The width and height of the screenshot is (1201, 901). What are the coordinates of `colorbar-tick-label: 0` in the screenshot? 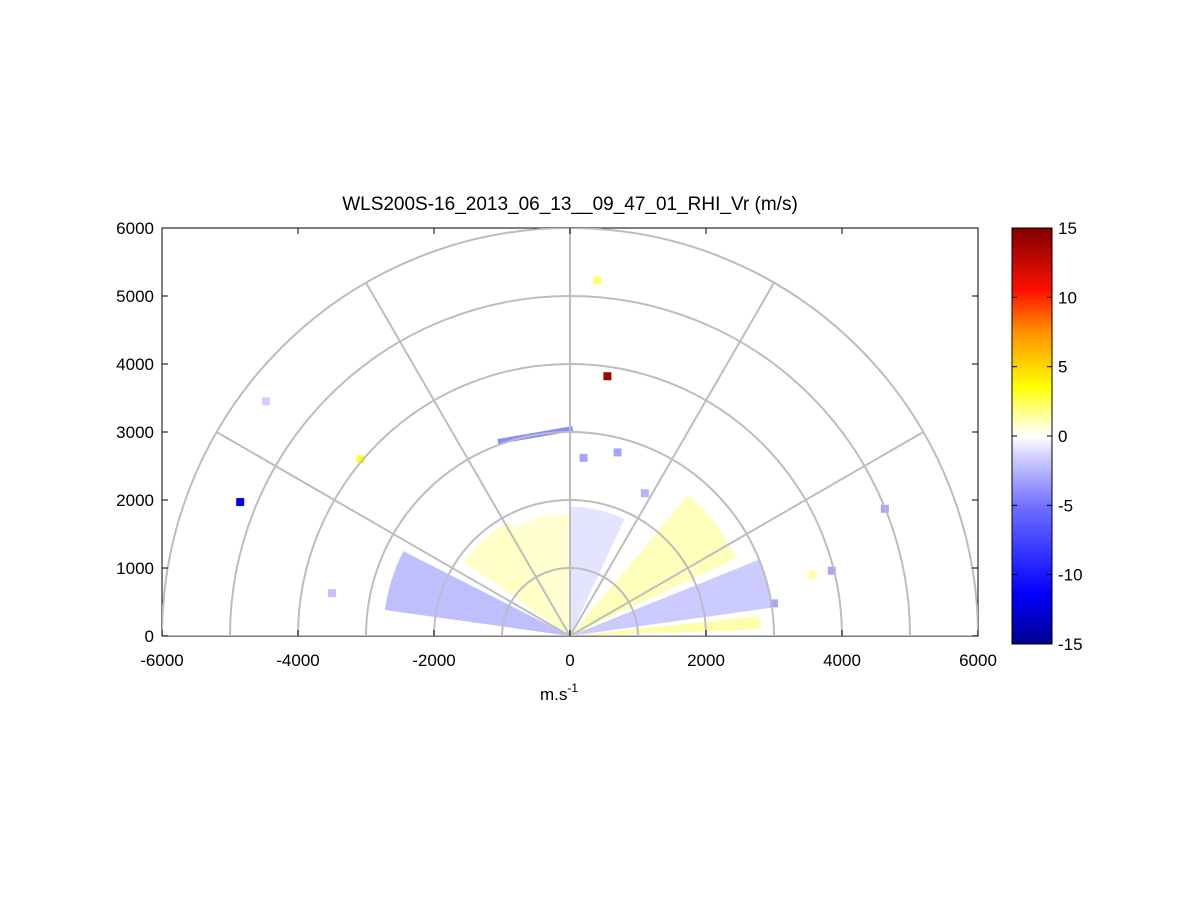 It's located at (1062, 436).